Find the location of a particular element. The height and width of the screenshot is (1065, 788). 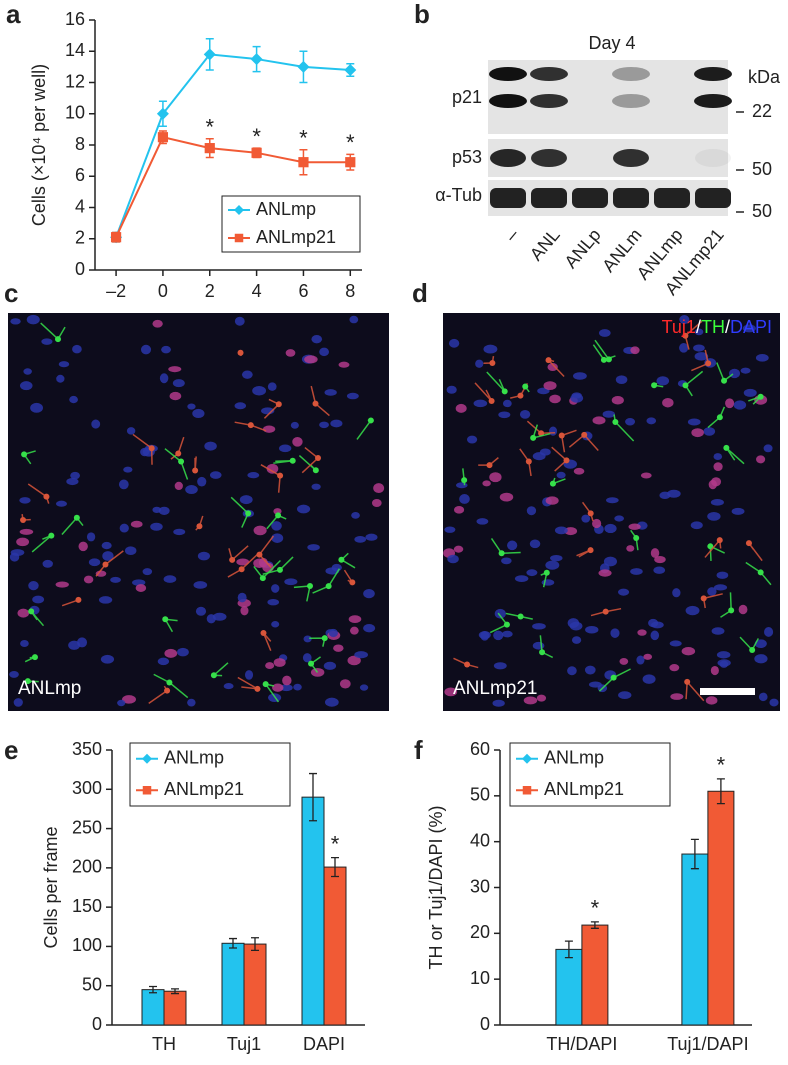

y-axis-title: TH or Tuj1/DAPI (%) is located at coordinates (436, 887).